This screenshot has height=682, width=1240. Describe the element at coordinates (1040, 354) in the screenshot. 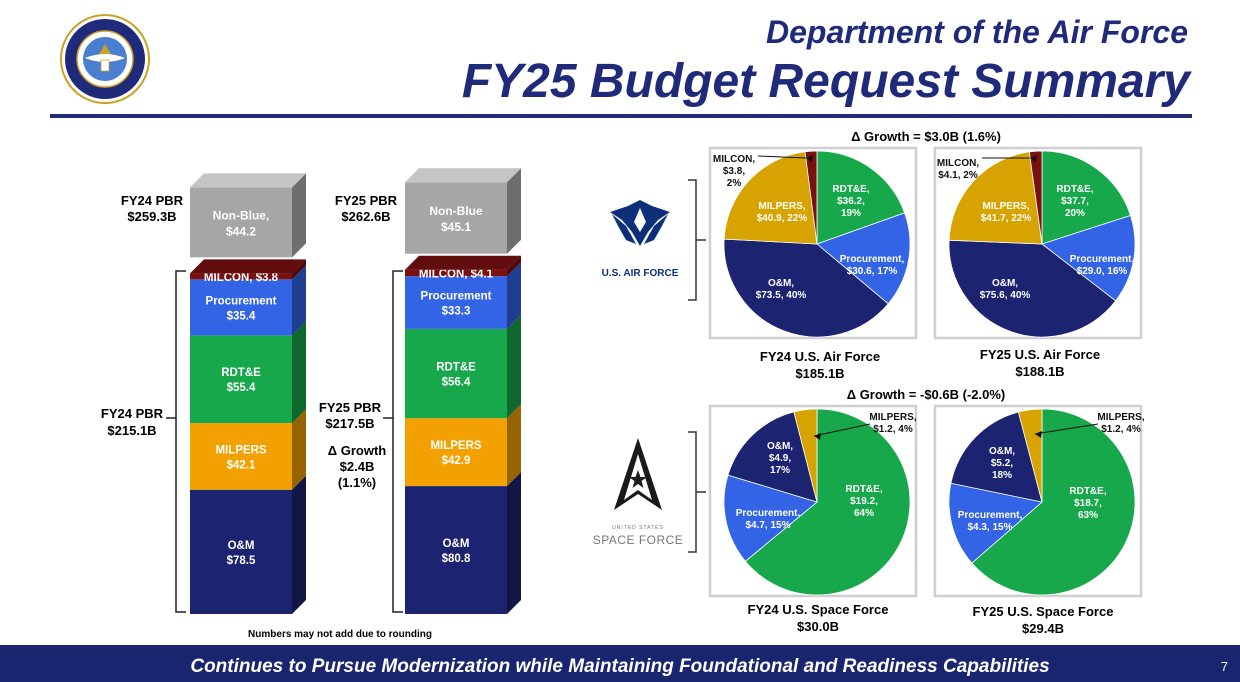

I see `pie-title-fy25-usaf: FY25 U.S. Air Force` at that location.